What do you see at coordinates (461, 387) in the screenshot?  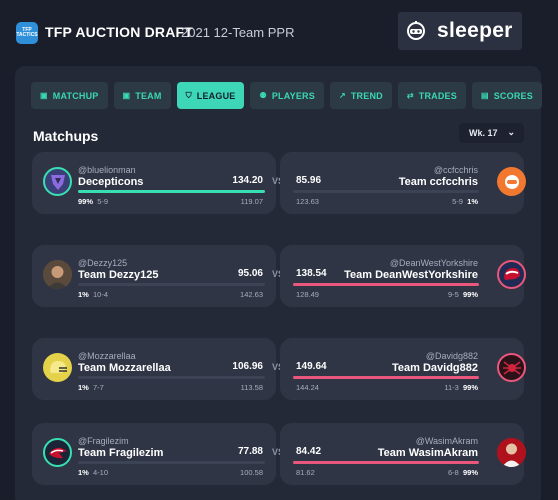 I see `win-prob-record: 11-3 99%` at bounding box center [461, 387].